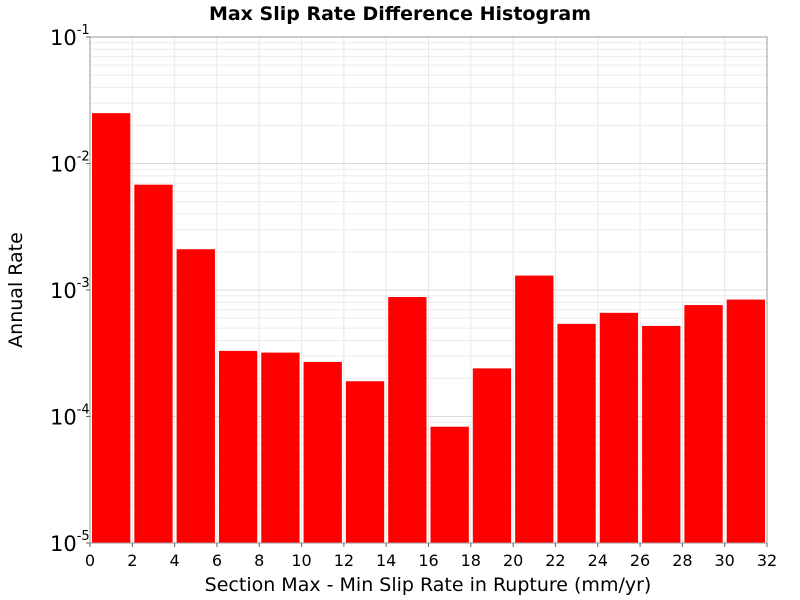 The height and width of the screenshot is (600, 800). Describe the element at coordinates (175, 560) in the screenshot. I see `x-tick-label: 4` at that location.